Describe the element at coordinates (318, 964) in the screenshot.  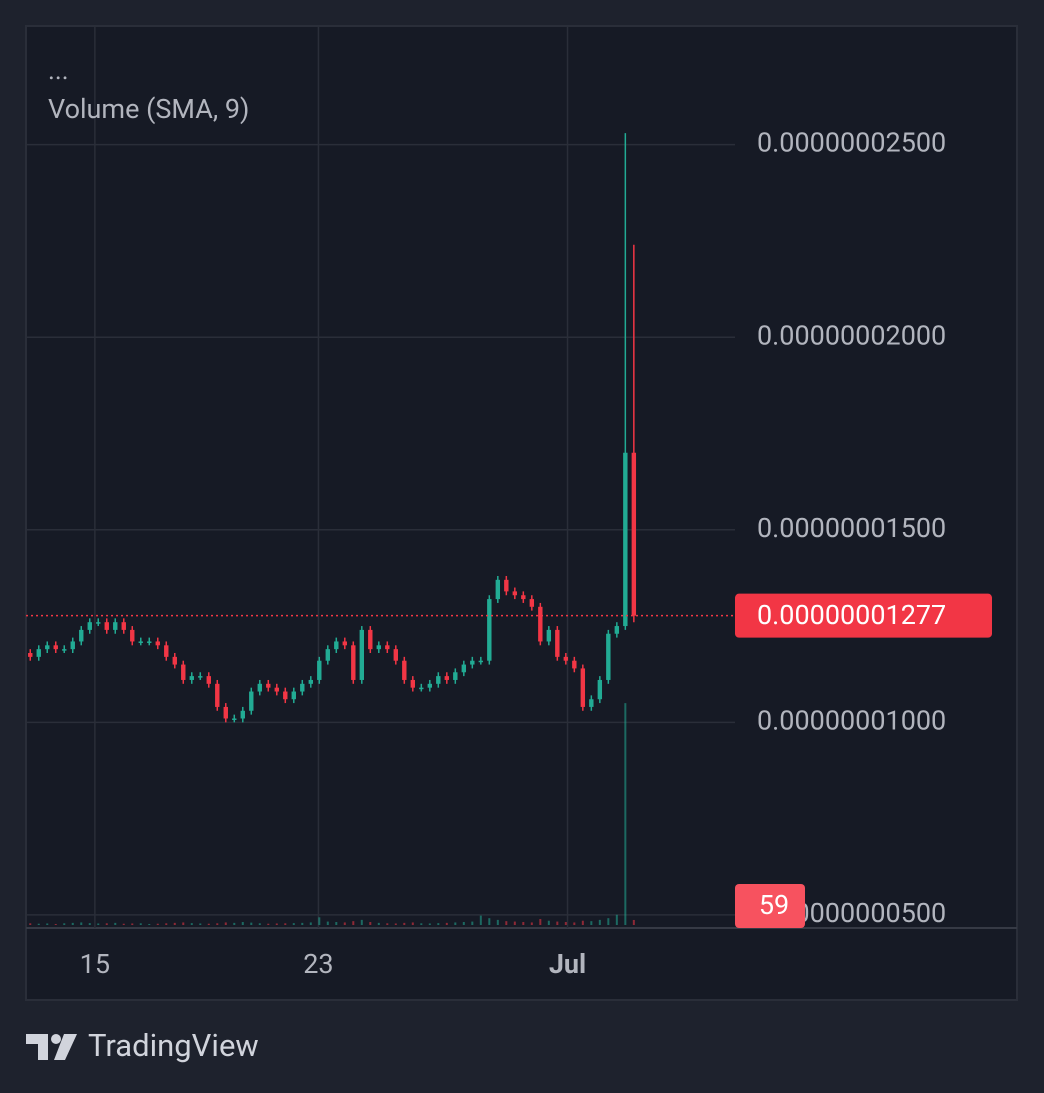
I see `x-tick-label: 23` at that location.